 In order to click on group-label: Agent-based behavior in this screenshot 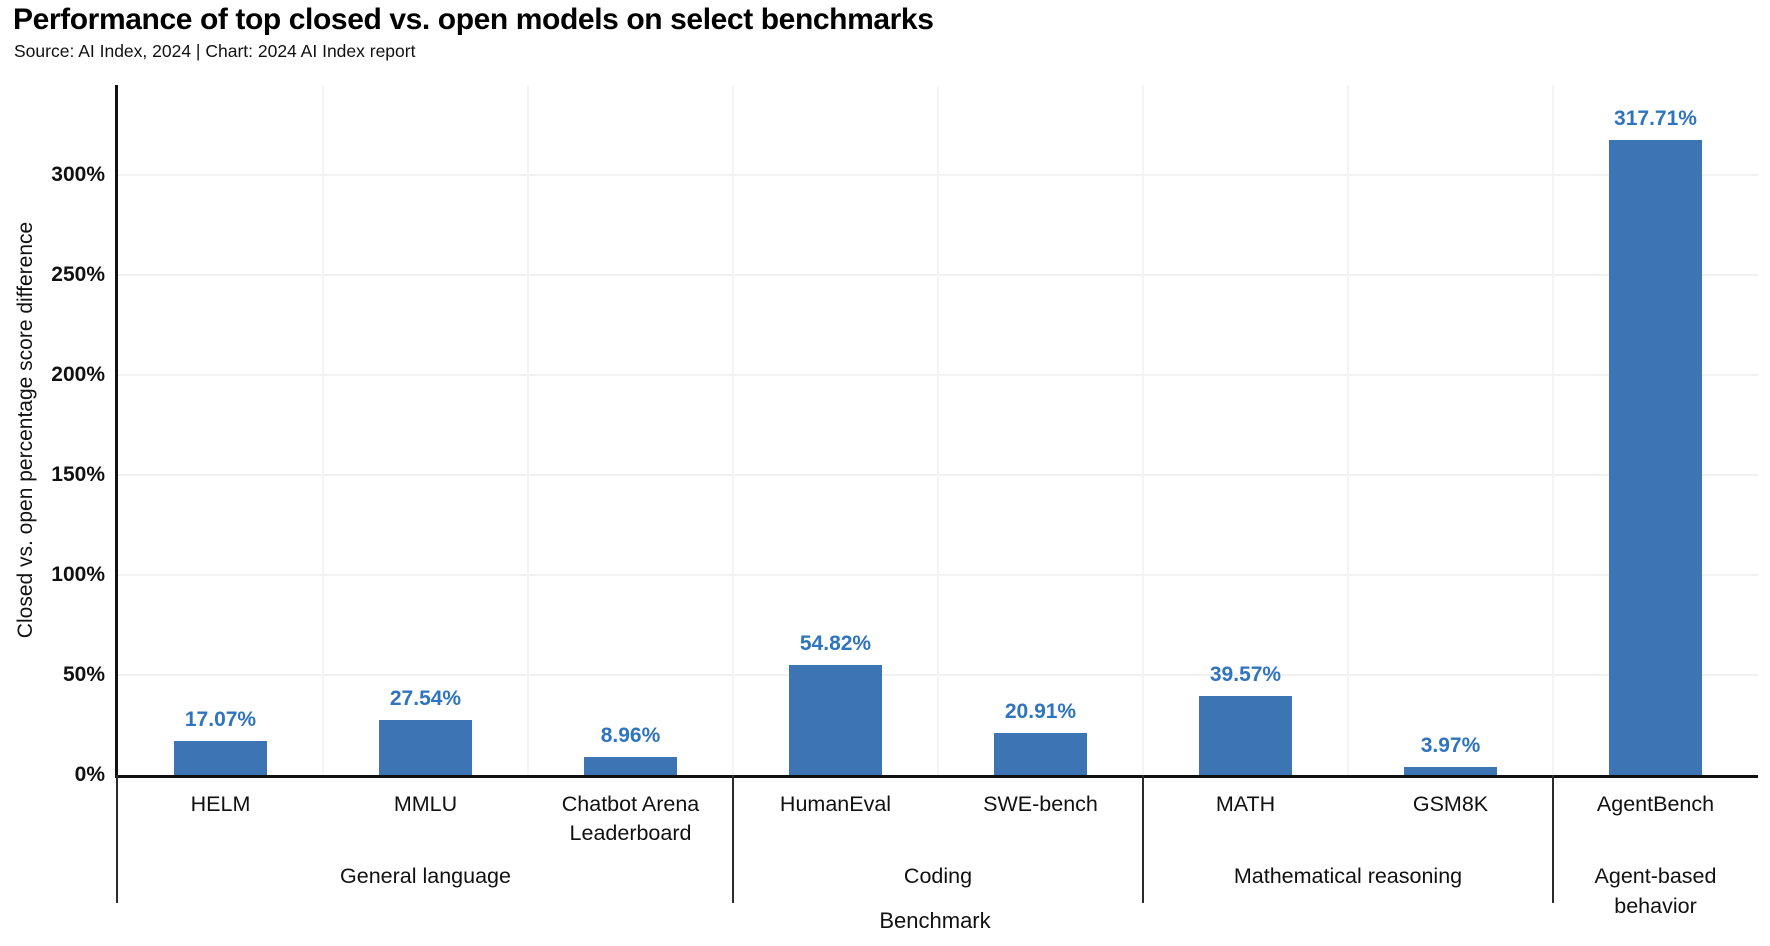, I will do `click(1655, 891)`.